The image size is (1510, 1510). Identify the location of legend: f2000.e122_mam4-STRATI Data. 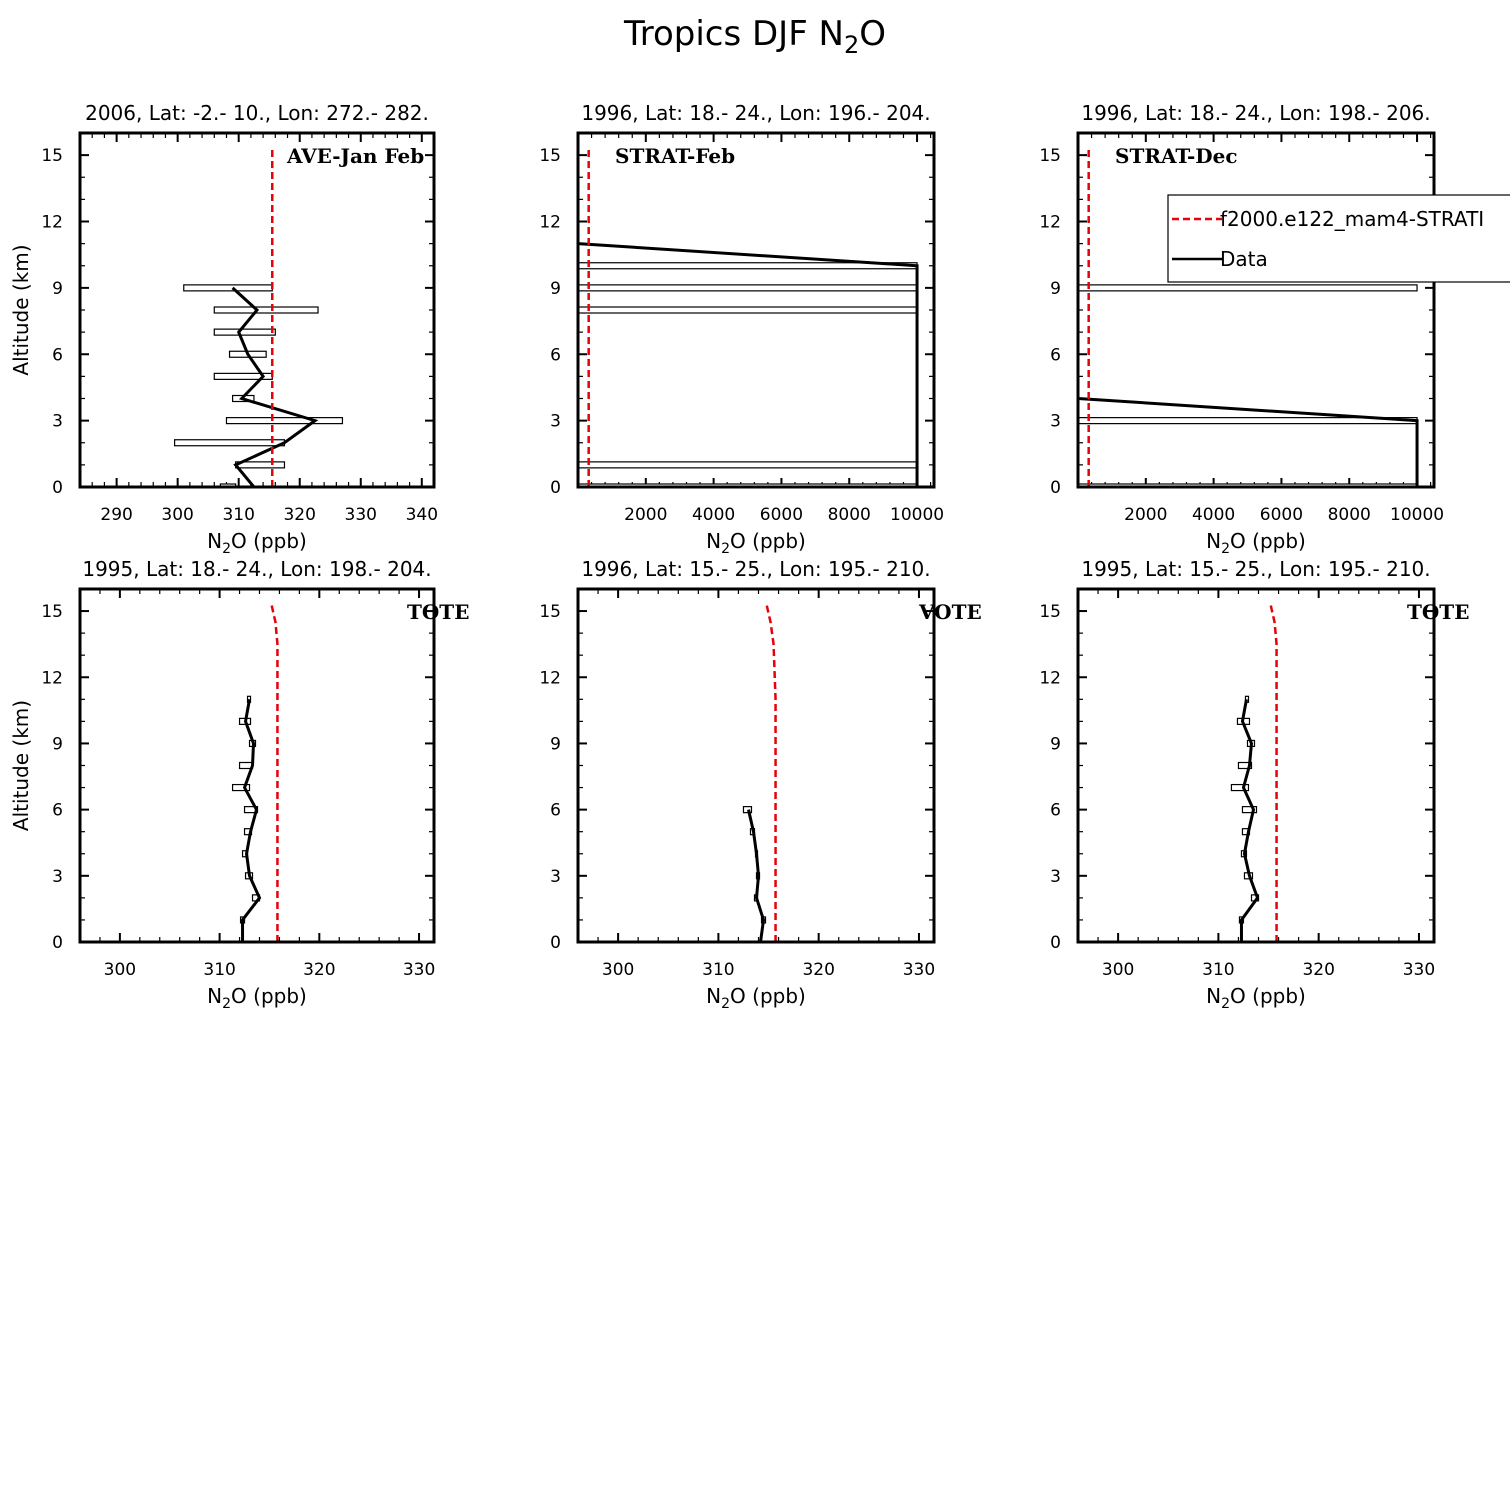
(1338, 238).